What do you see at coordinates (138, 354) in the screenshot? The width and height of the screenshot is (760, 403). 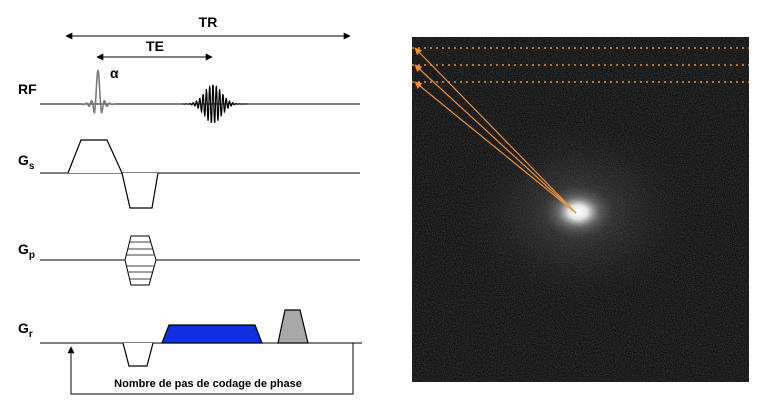 I see `readout-dephase-lobe` at bounding box center [138, 354].